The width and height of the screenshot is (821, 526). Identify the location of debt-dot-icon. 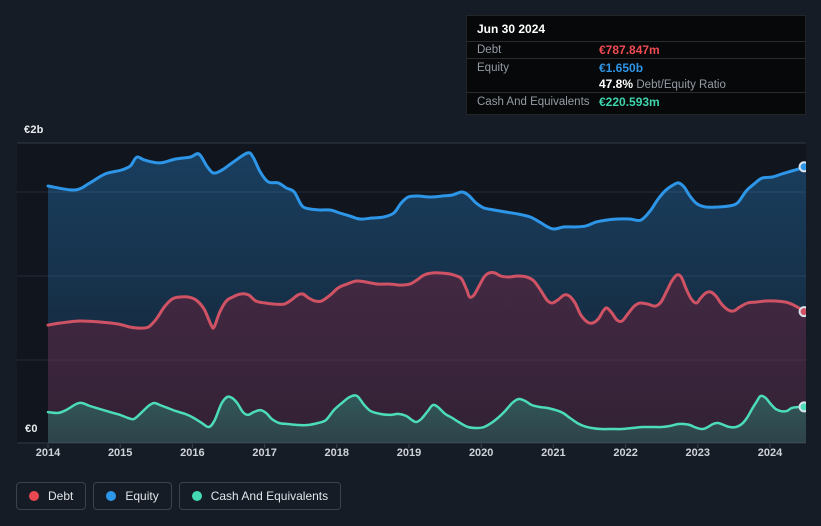
(34, 496).